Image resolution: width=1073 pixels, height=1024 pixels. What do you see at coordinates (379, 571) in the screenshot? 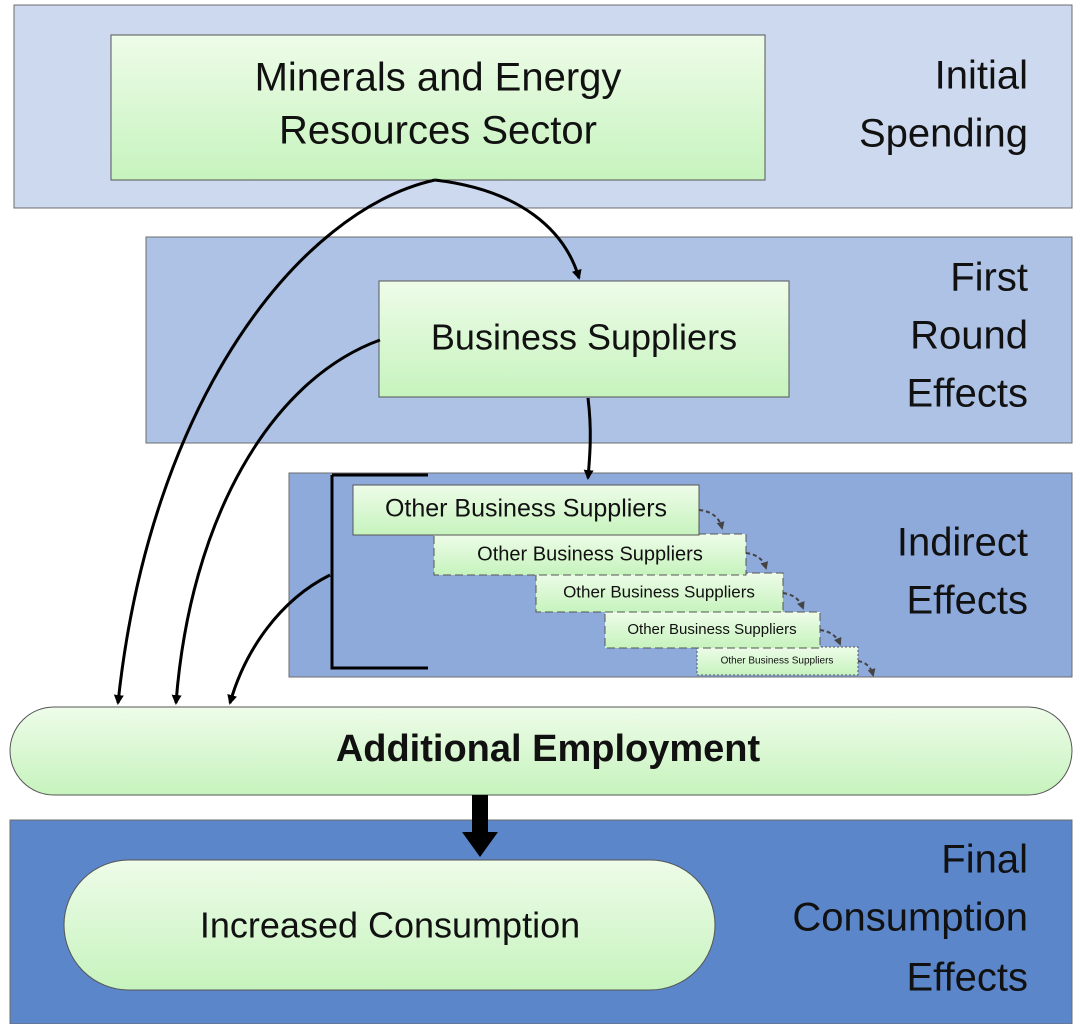
I see `bracket` at bounding box center [379, 571].